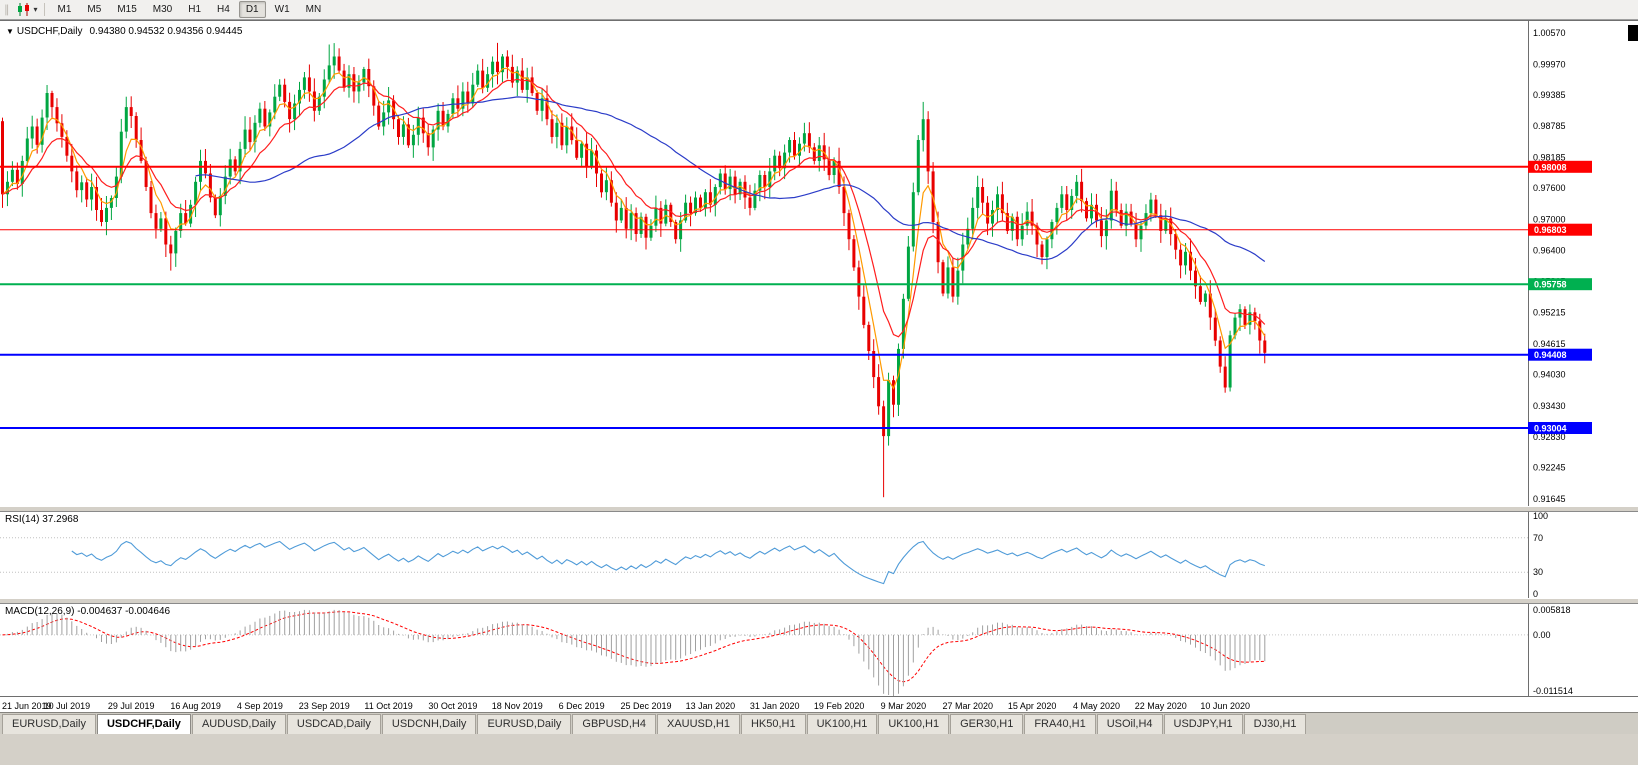 Image resolution: width=1638 pixels, height=765 pixels. I want to click on svg-text: 4 May 2020, so click(1096, 706).